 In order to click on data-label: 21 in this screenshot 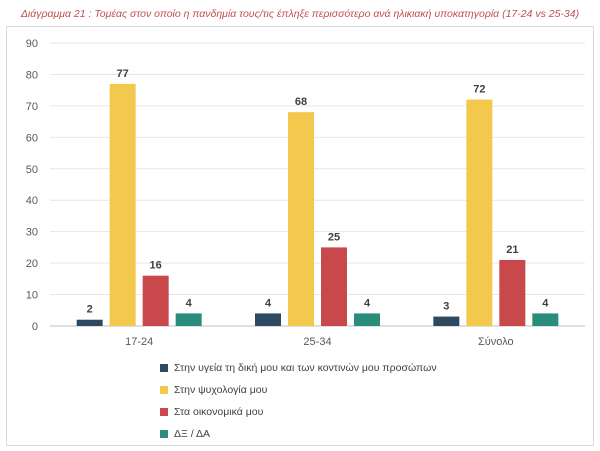, I will do `click(512, 250)`.